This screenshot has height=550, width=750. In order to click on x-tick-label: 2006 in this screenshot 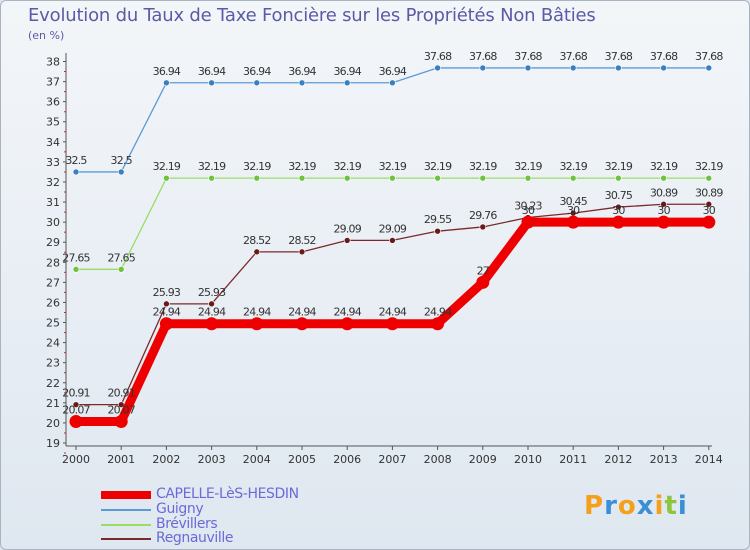, I will do `click(347, 459)`.